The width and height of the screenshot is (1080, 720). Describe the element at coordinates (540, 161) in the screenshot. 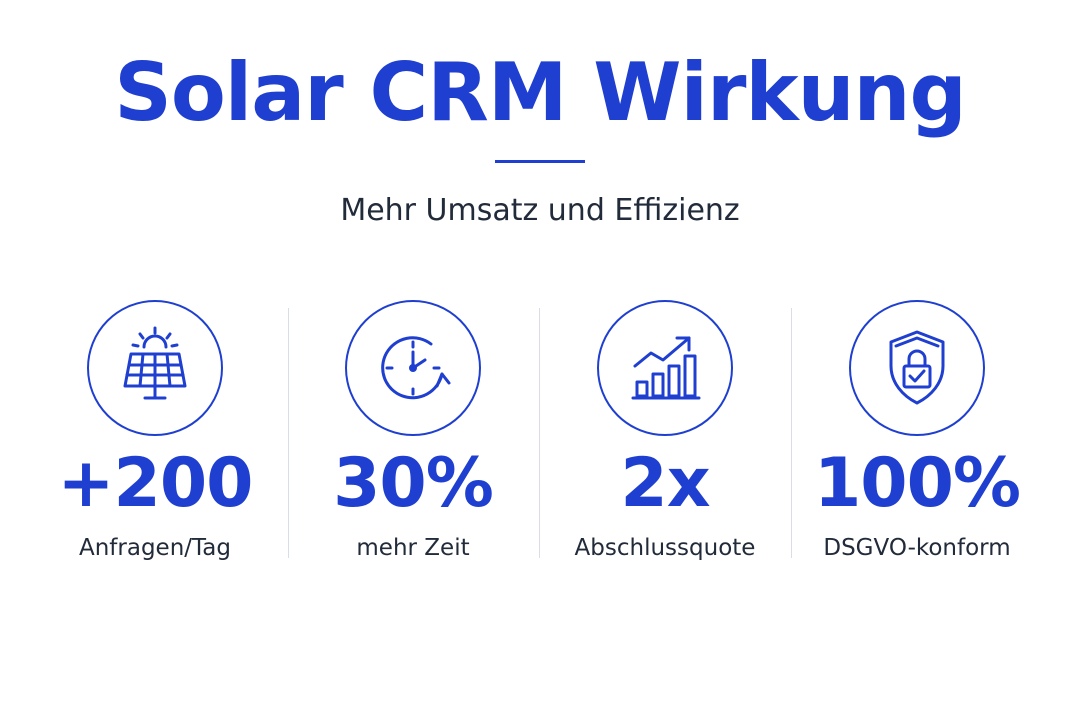

I see `title-divider` at that location.